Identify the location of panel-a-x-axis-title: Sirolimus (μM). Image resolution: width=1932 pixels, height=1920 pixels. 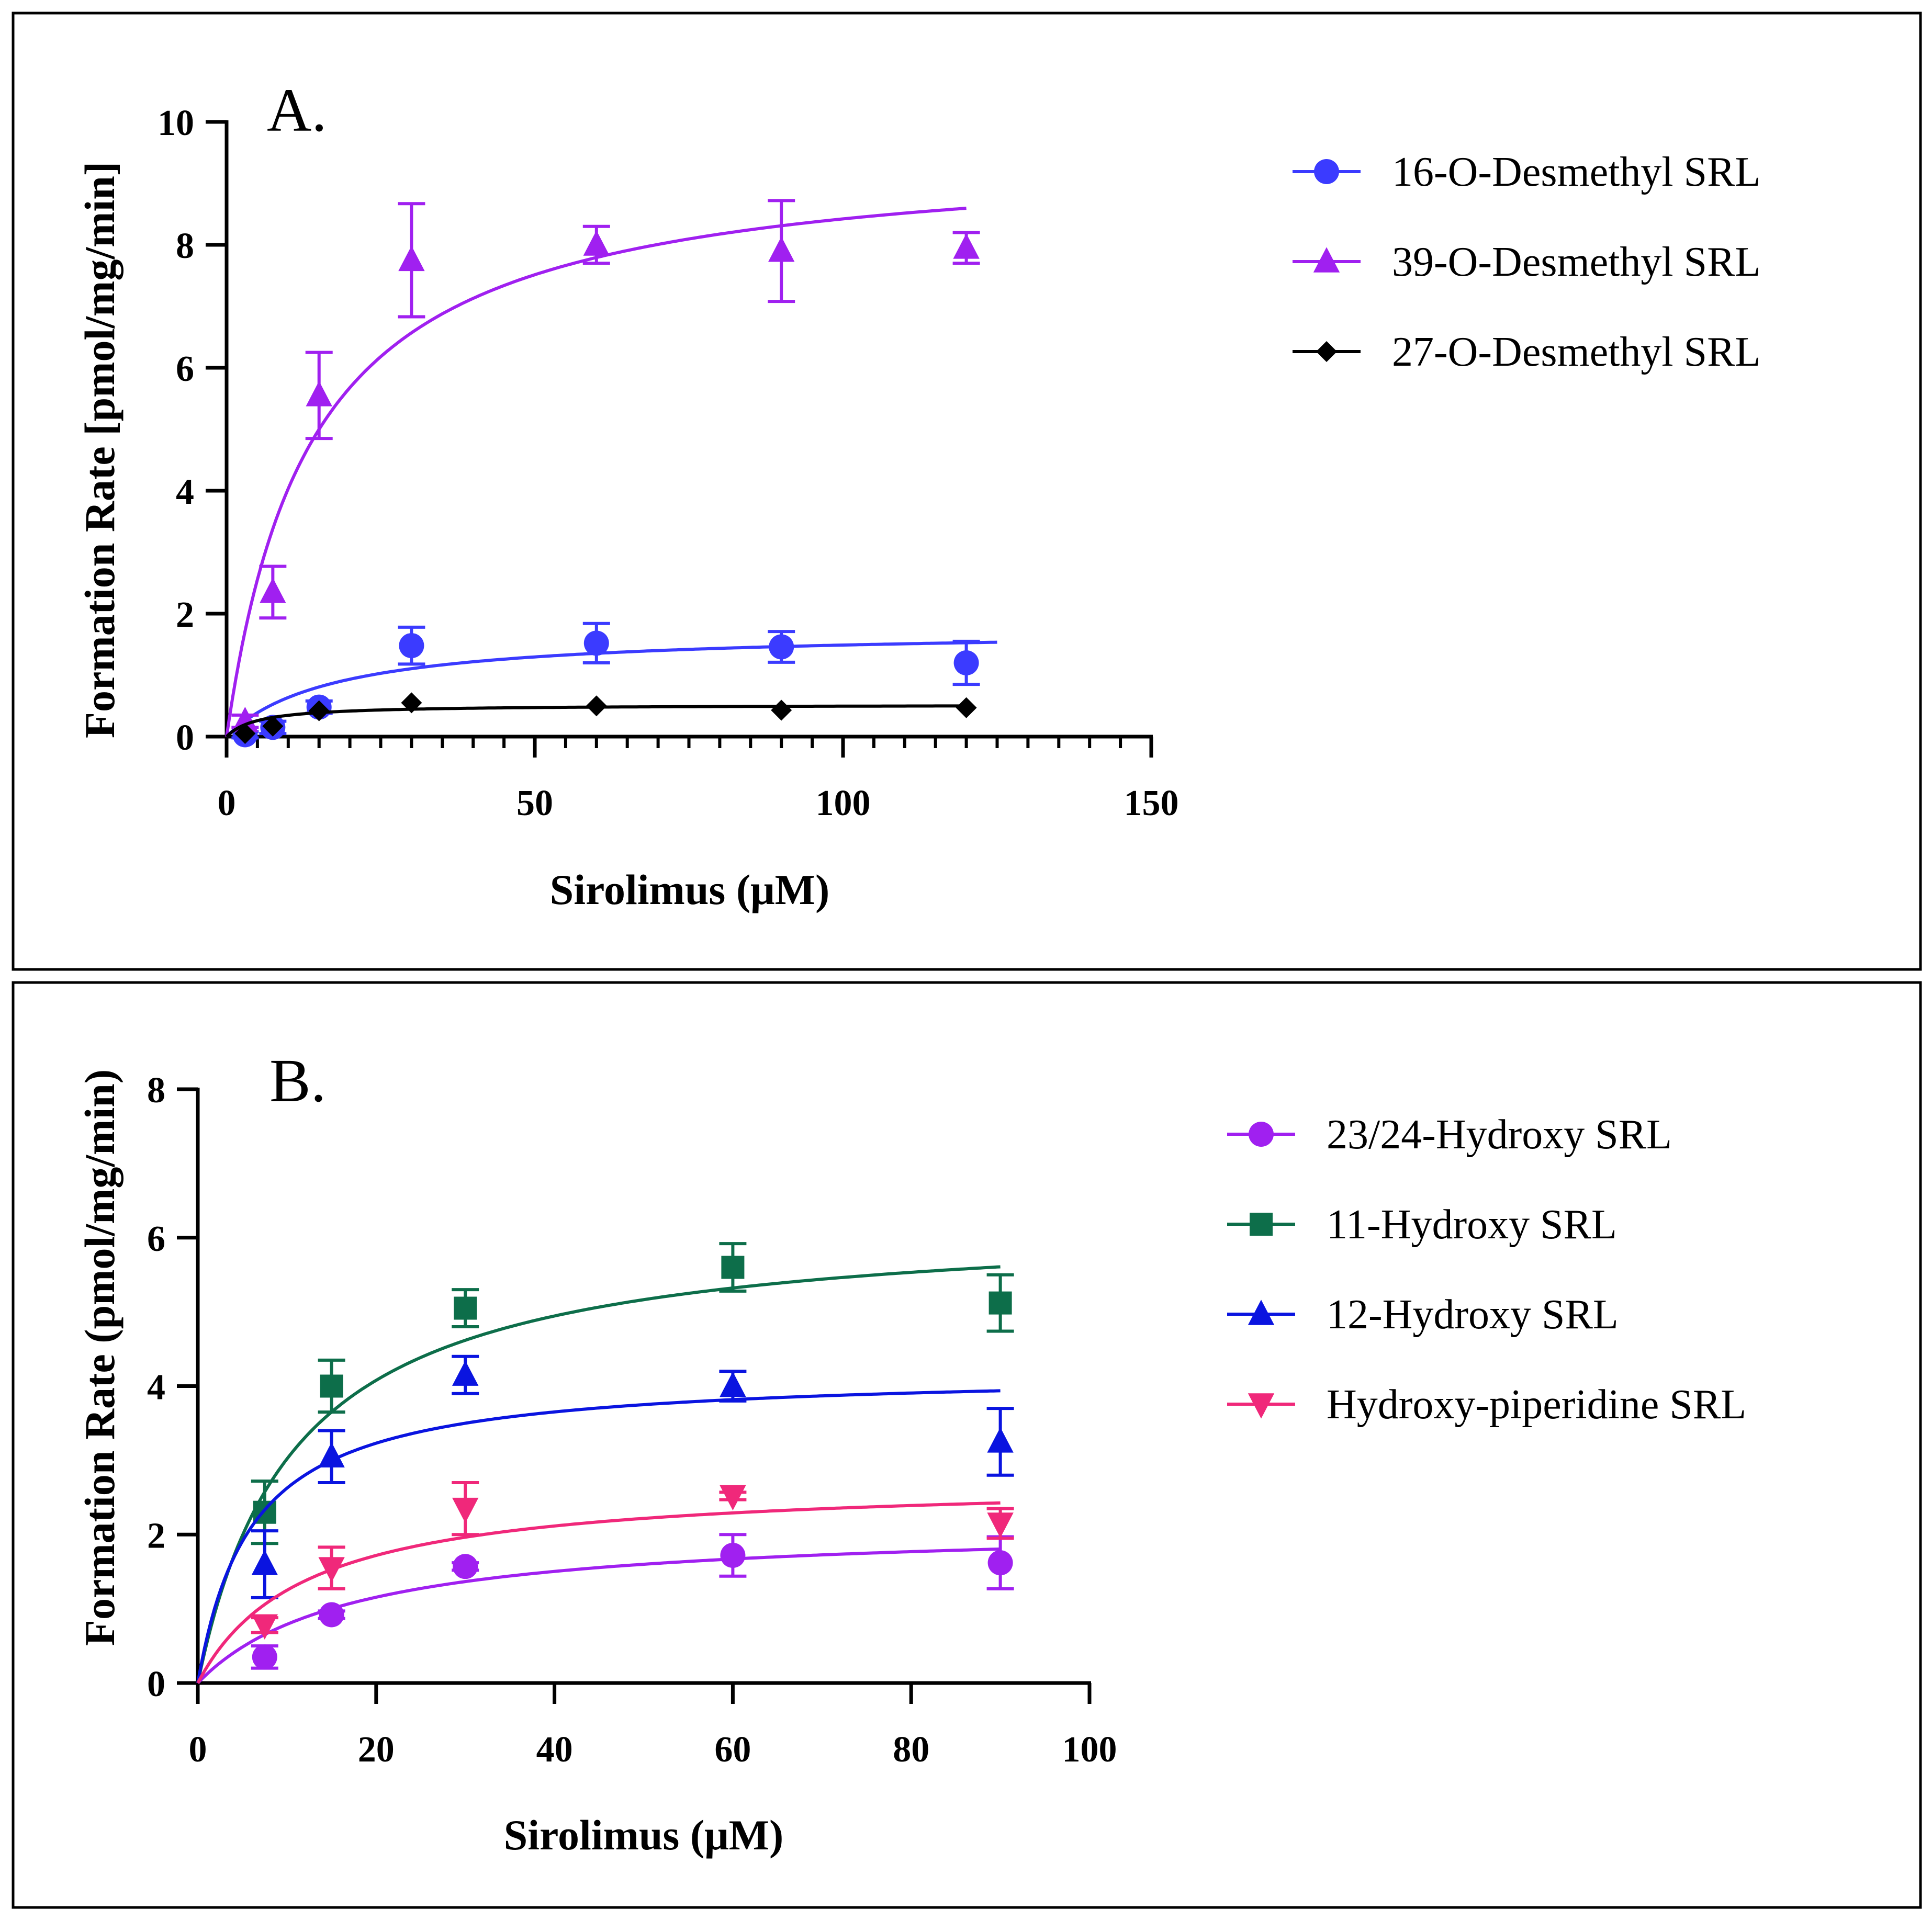
(690, 889).